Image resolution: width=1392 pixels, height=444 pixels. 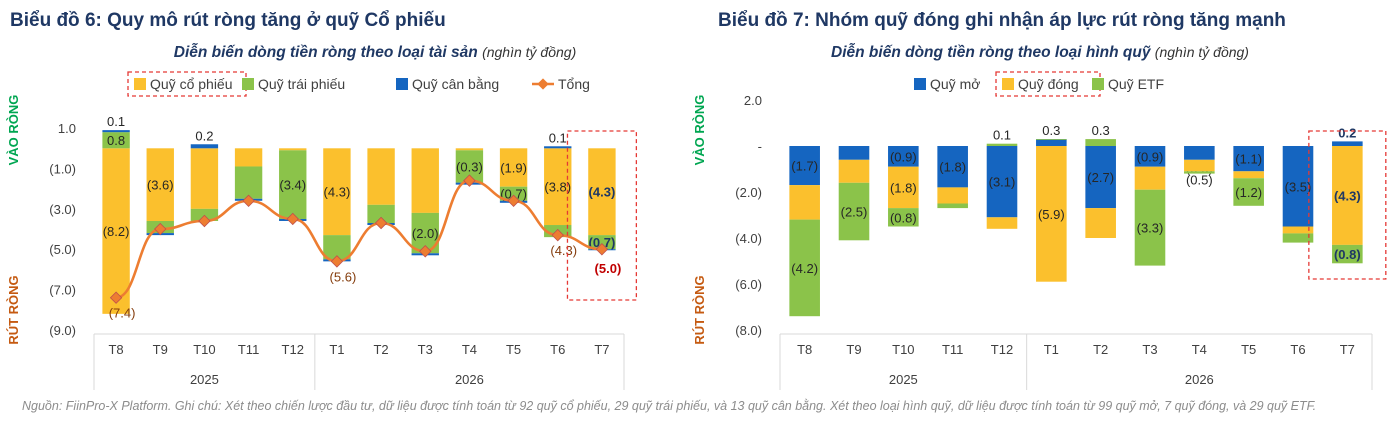 What do you see at coordinates (903, 217) in the screenshot?
I see `c7-data-label: (0.8)` at bounding box center [903, 217].